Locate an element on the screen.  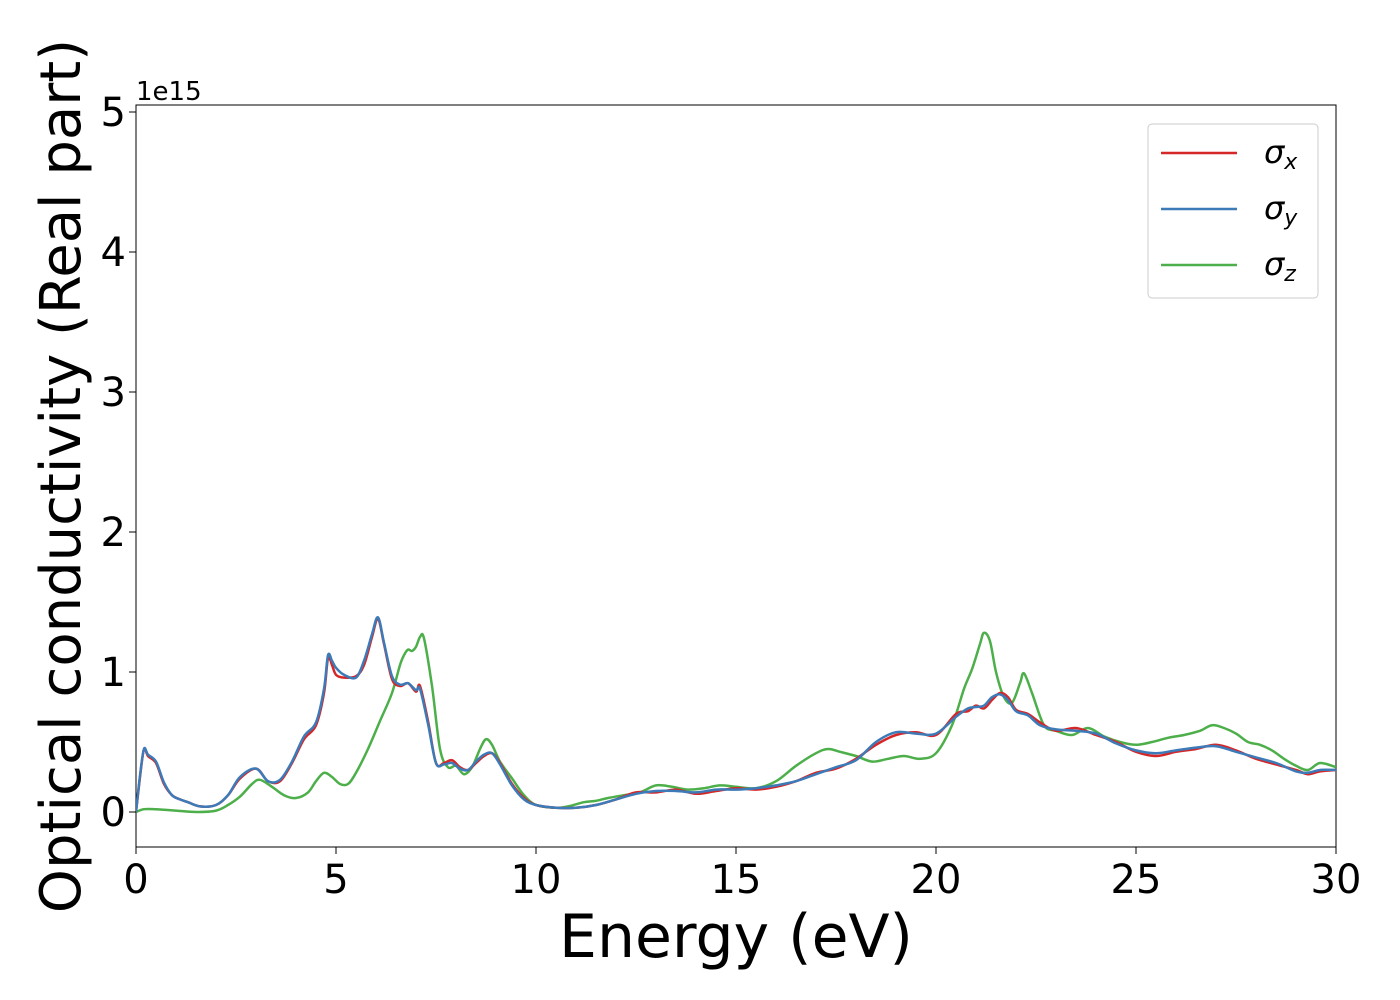
x-axis-label: Energy (eV) is located at coordinates (736, 937).